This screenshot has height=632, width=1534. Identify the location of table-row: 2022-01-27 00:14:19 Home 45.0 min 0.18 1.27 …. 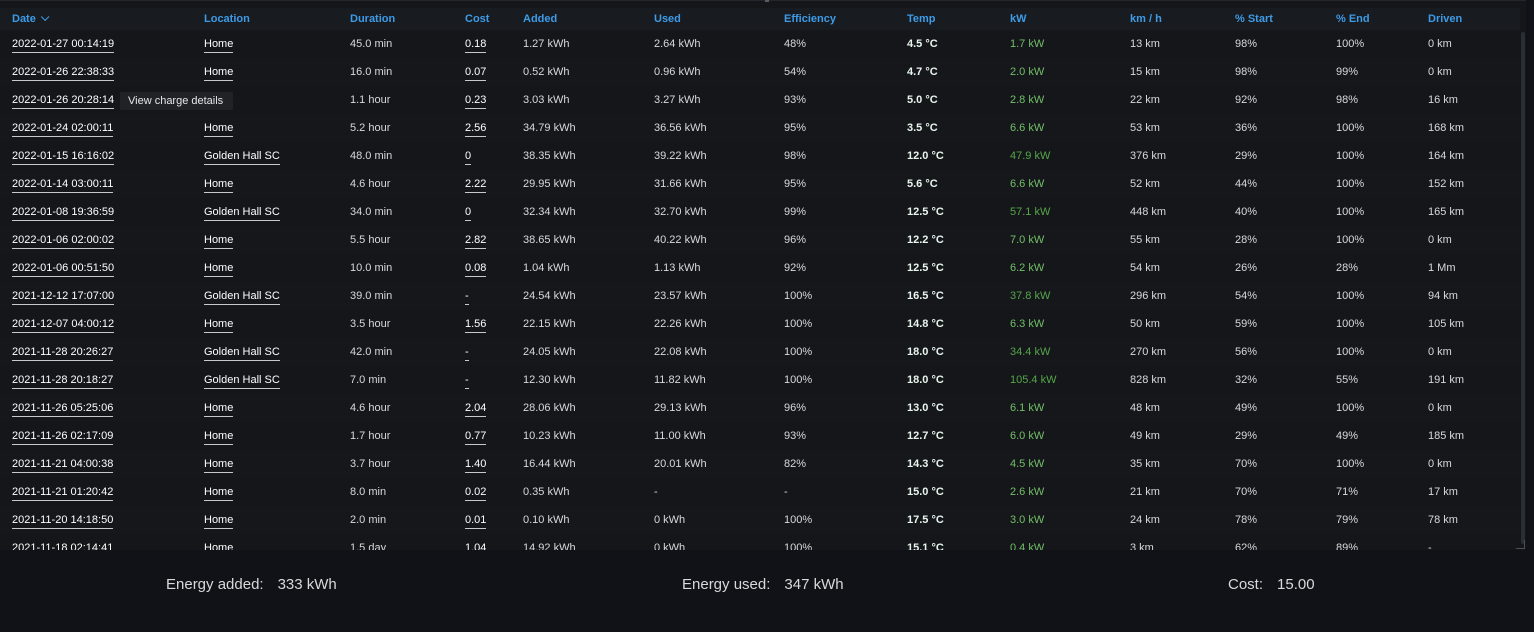
(760, 44).